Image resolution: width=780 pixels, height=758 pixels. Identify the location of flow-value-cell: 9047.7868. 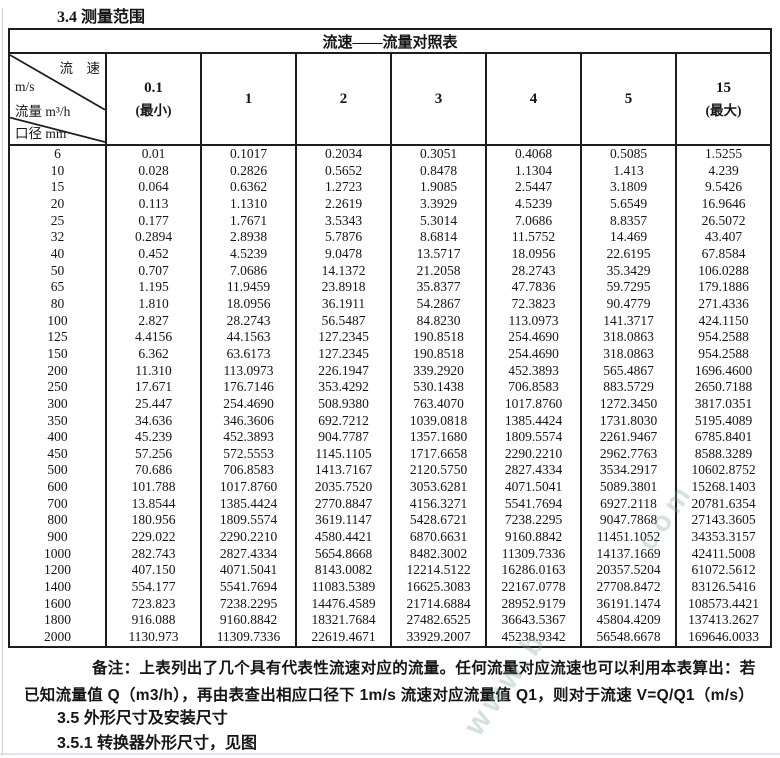
(628, 521).